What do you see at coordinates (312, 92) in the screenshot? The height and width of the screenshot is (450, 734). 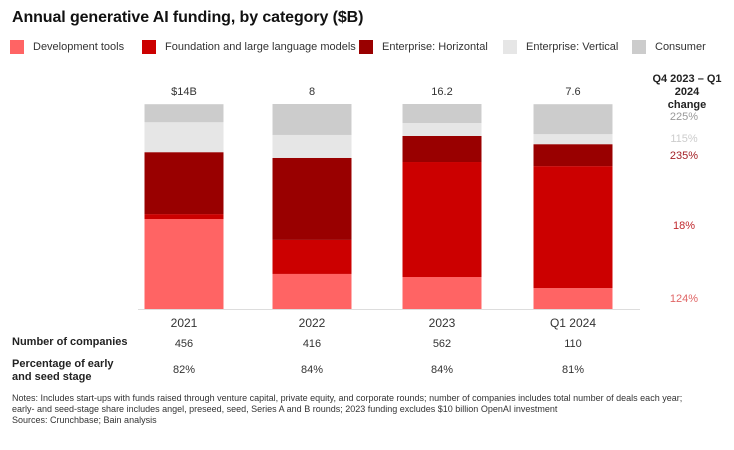 I see `bar-total-label: 8` at bounding box center [312, 92].